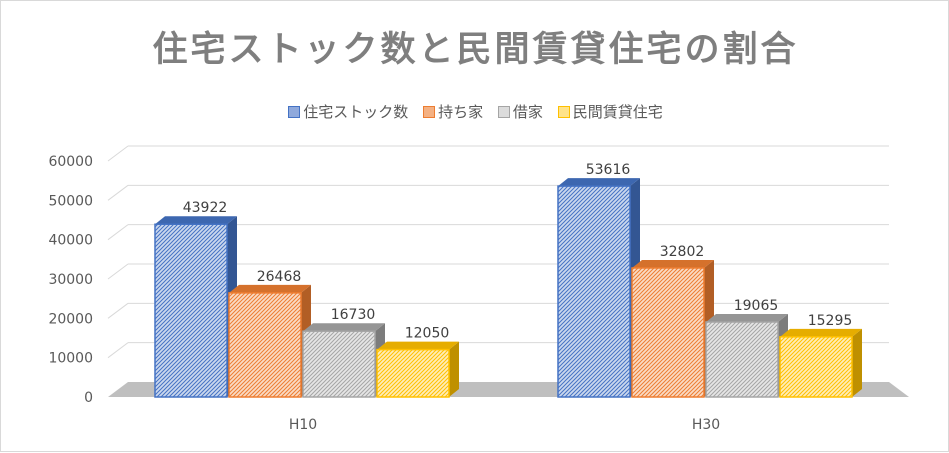 Image resolution: width=949 pixels, height=453 pixels. What do you see at coordinates (353, 315) in the screenshot?
I see `data-label-H10-2: 16730` at bounding box center [353, 315].